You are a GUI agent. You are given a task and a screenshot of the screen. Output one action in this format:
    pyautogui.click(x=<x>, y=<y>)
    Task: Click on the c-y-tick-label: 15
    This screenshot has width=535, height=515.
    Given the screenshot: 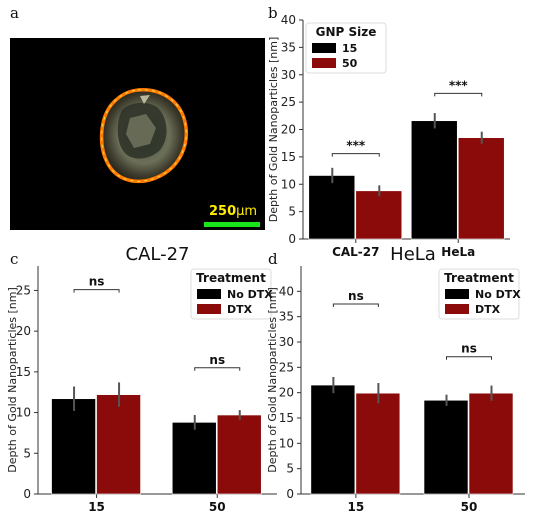 What is the action you would take?
    pyautogui.click(x=23, y=372)
    